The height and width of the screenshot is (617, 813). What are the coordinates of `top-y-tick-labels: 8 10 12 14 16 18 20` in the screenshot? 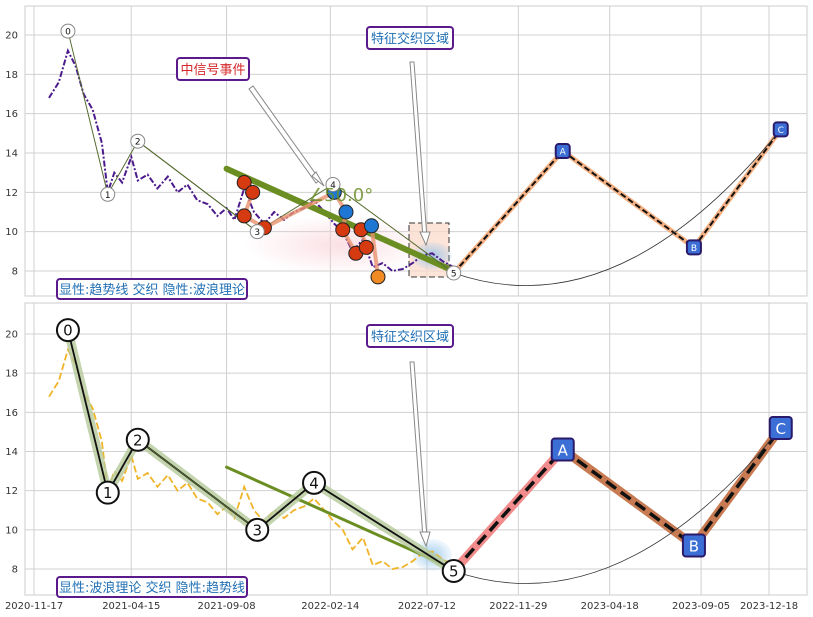 It's located at (11, 154).